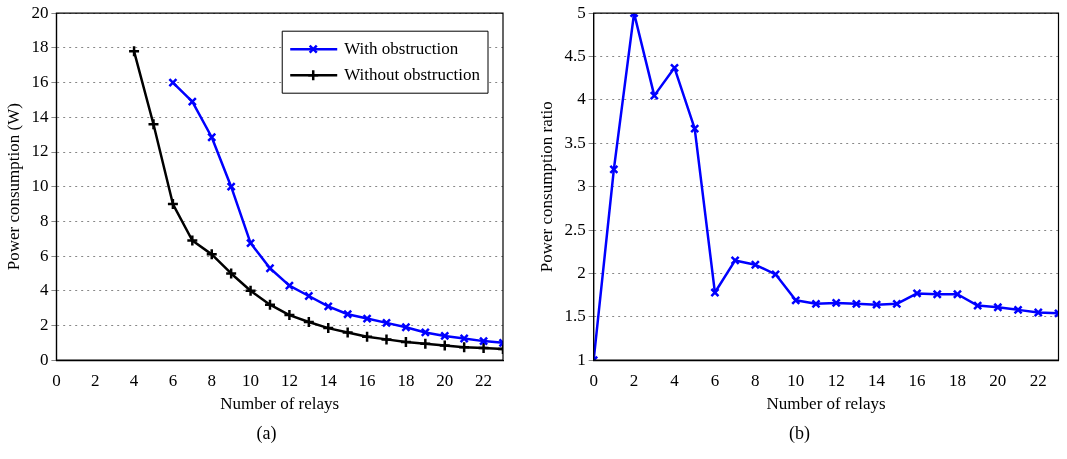 This screenshot has height=459, width=1067. What do you see at coordinates (575, 316) in the screenshot?
I see `y-tick-label: 1.5` at bounding box center [575, 316].